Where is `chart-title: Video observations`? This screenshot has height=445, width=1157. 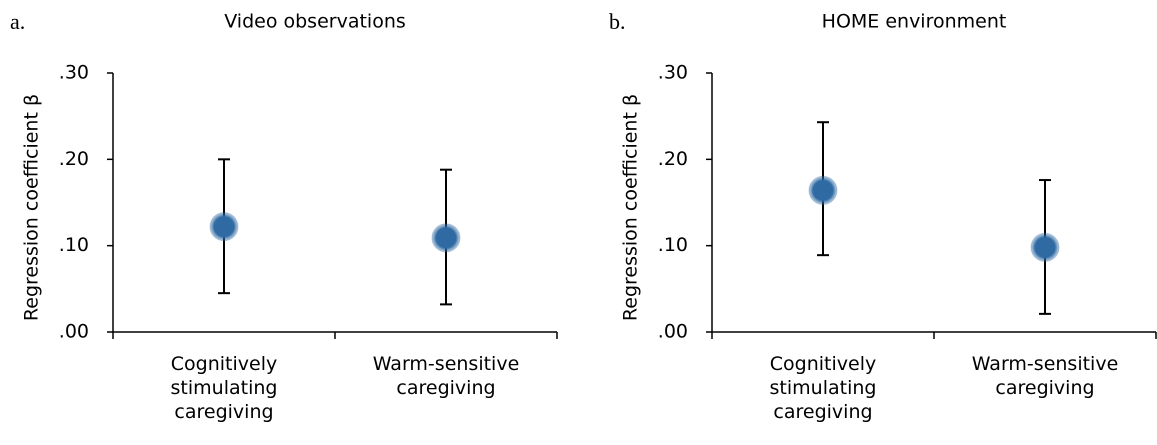
chart-title: Video observations is located at coordinates (315, 22).